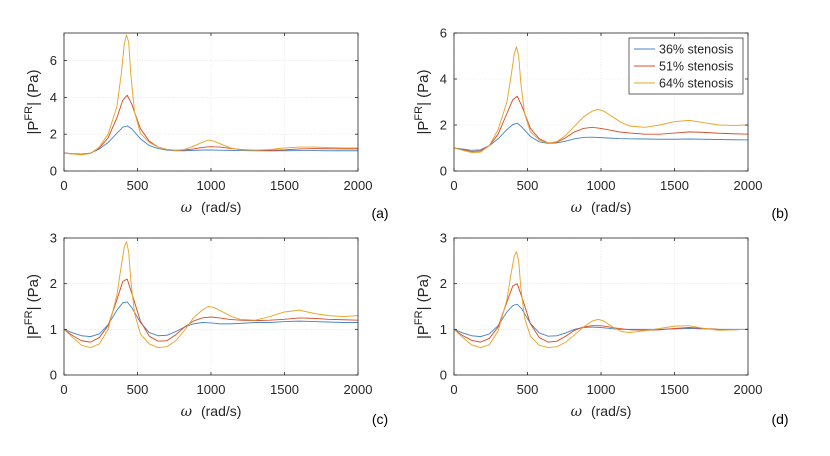  What do you see at coordinates (696, 84) in the screenshot?
I see `legend-label: 64% stenosis` at bounding box center [696, 84].